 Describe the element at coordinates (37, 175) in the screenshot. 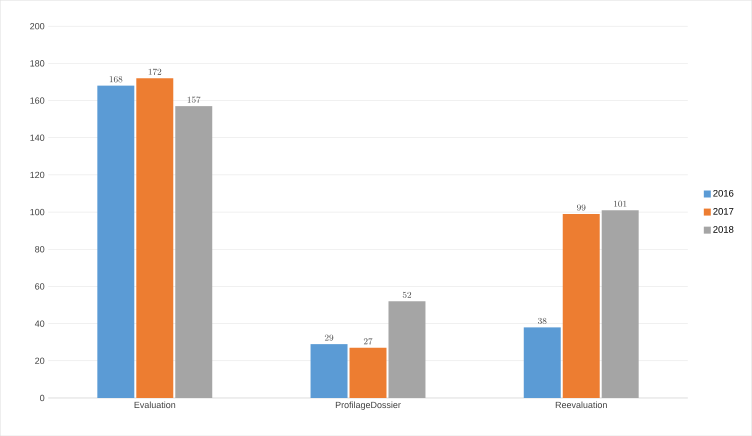

I see `y-tick-label: 120` at that location.